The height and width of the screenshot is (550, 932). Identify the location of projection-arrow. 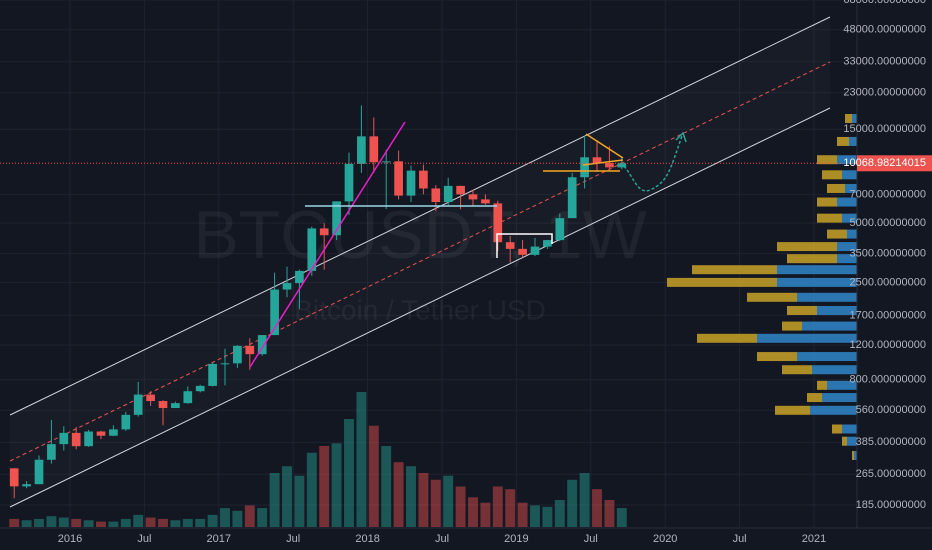
(681, 137).